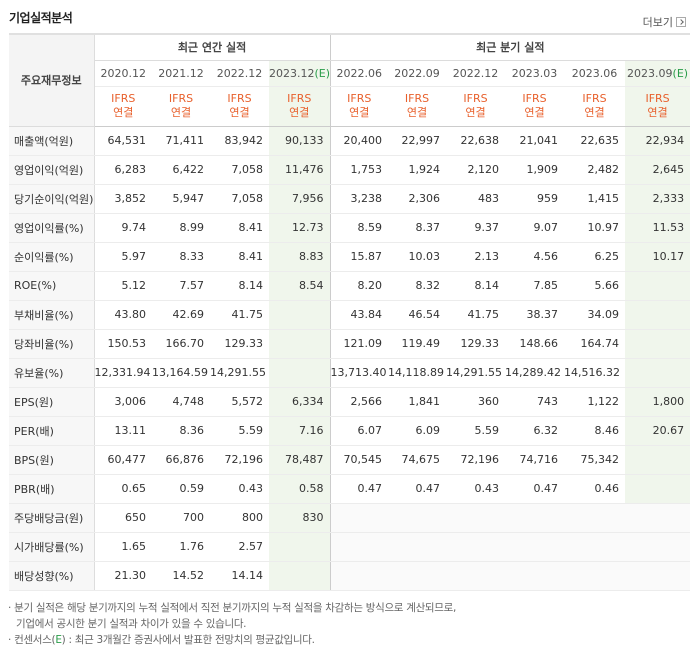  Describe the element at coordinates (595, 314) in the screenshot. I see `table-cell: 34.09` at that location.